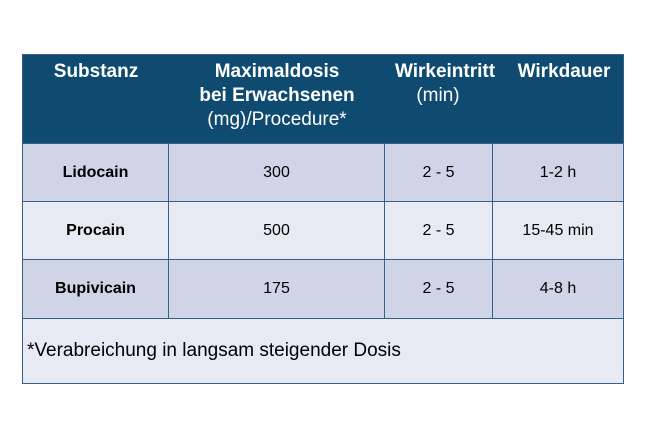 This screenshot has height=439, width=645. I want to click on table-row: Bupivicain 175 2 - 5 4-8 h, so click(323, 288).